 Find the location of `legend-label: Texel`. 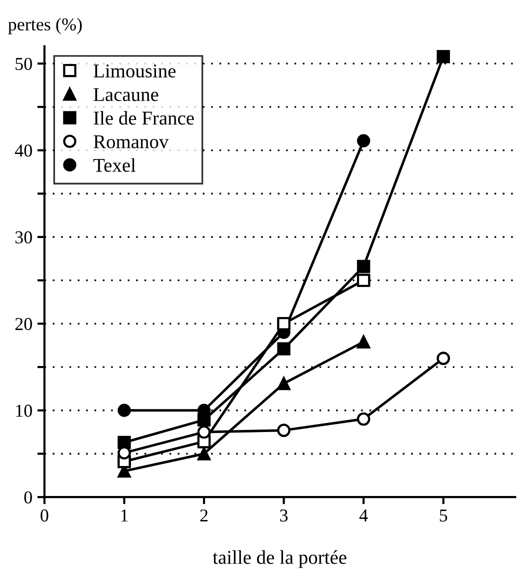

legend-label: Texel is located at coordinates (114, 165).